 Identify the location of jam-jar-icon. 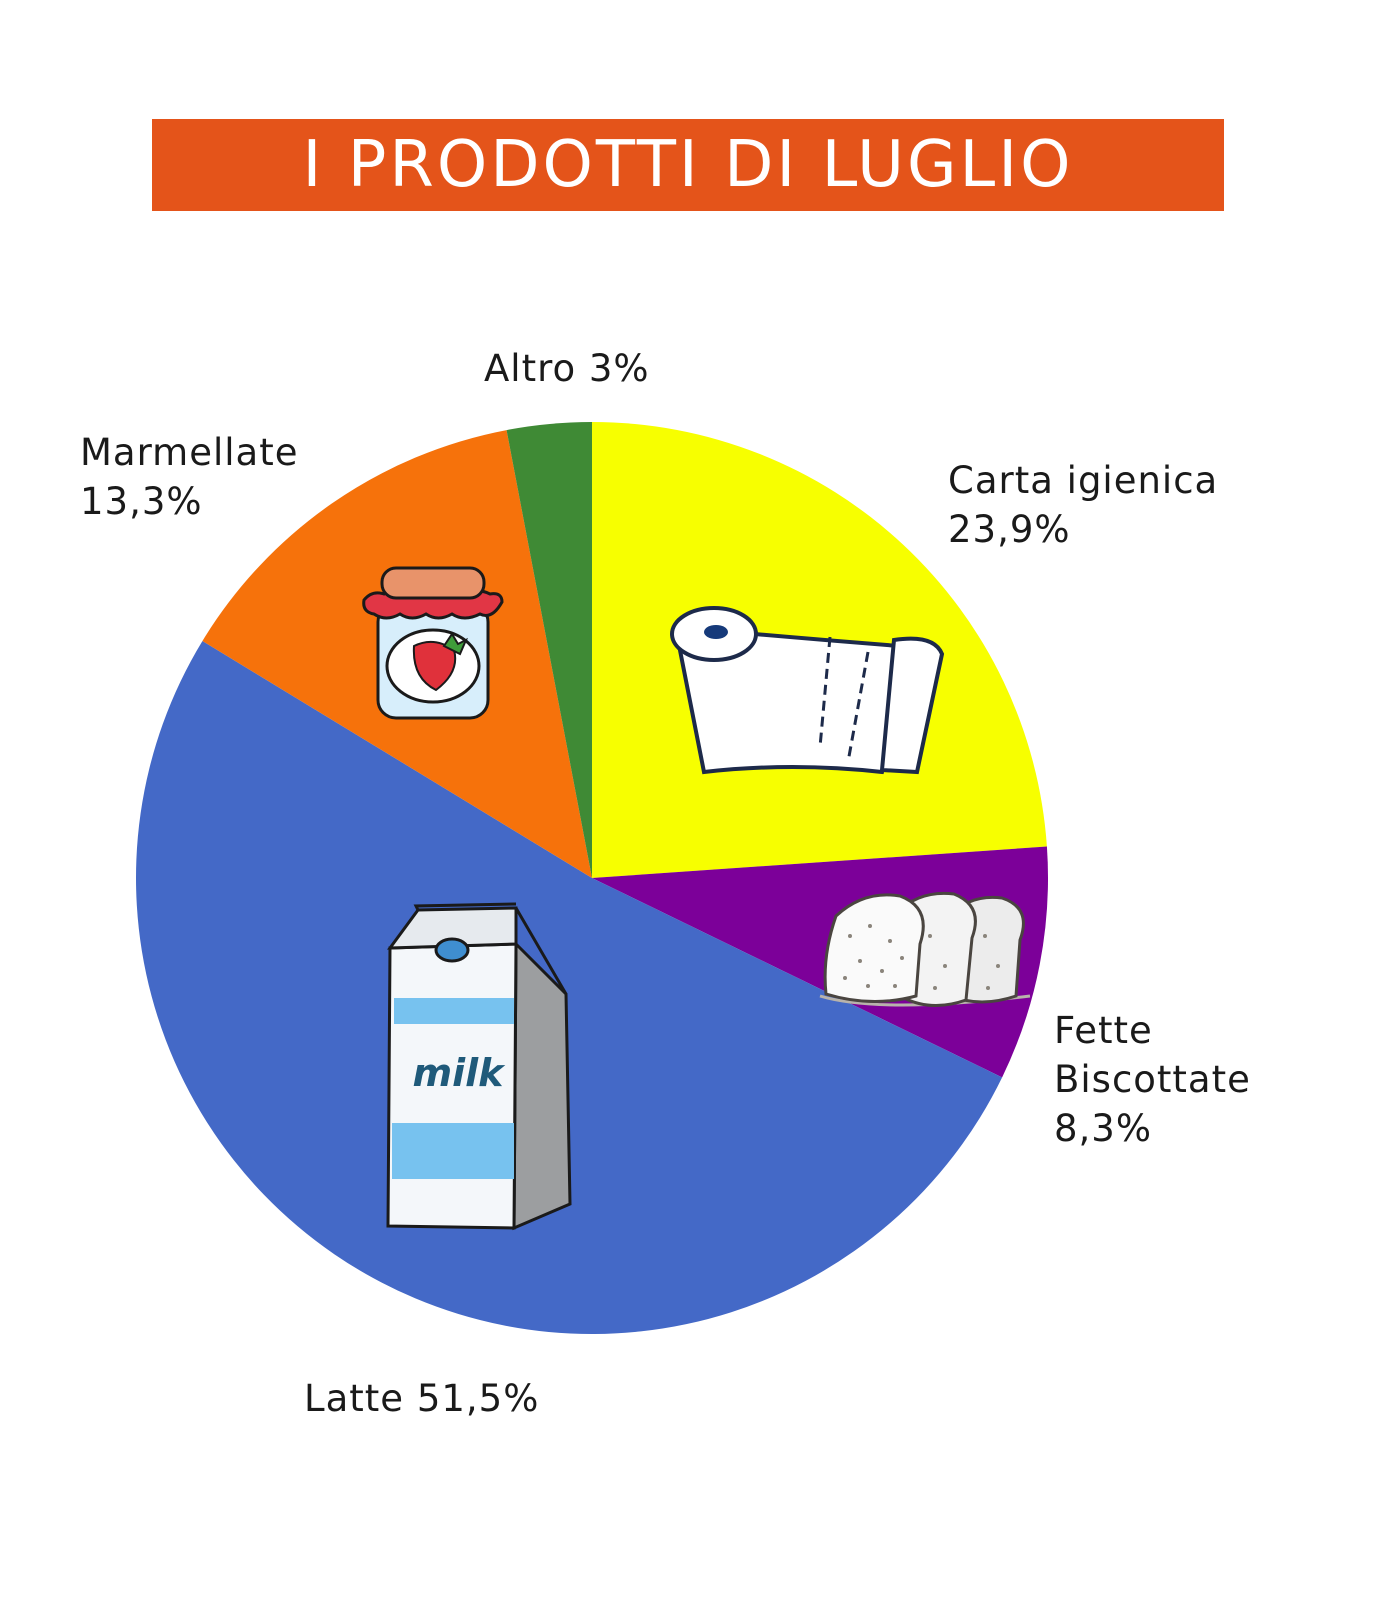
(433, 643).